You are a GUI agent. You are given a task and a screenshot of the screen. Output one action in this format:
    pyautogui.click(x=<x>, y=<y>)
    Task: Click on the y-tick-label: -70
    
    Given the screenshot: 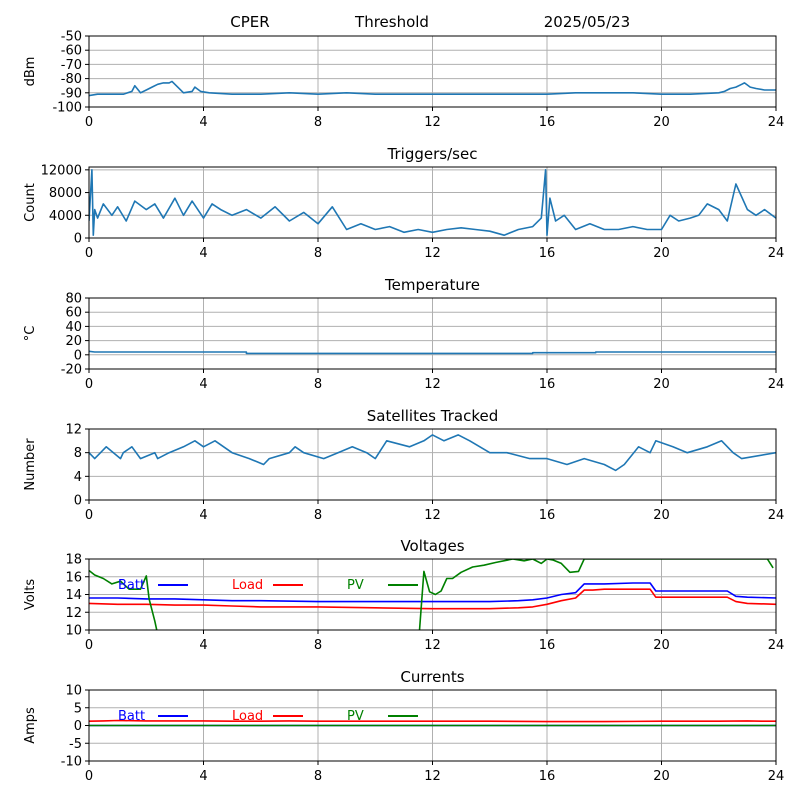 What is the action you would take?
    pyautogui.click(x=71, y=65)
    